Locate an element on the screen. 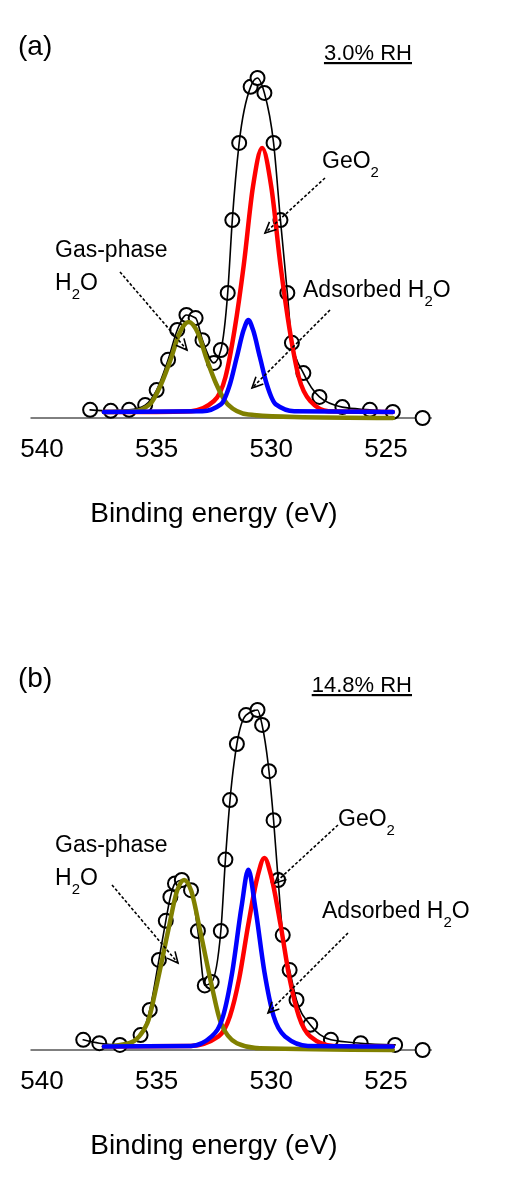 This screenshot has width=529, height=1189. chart-title: (b) is located at coordinates (35, 677).